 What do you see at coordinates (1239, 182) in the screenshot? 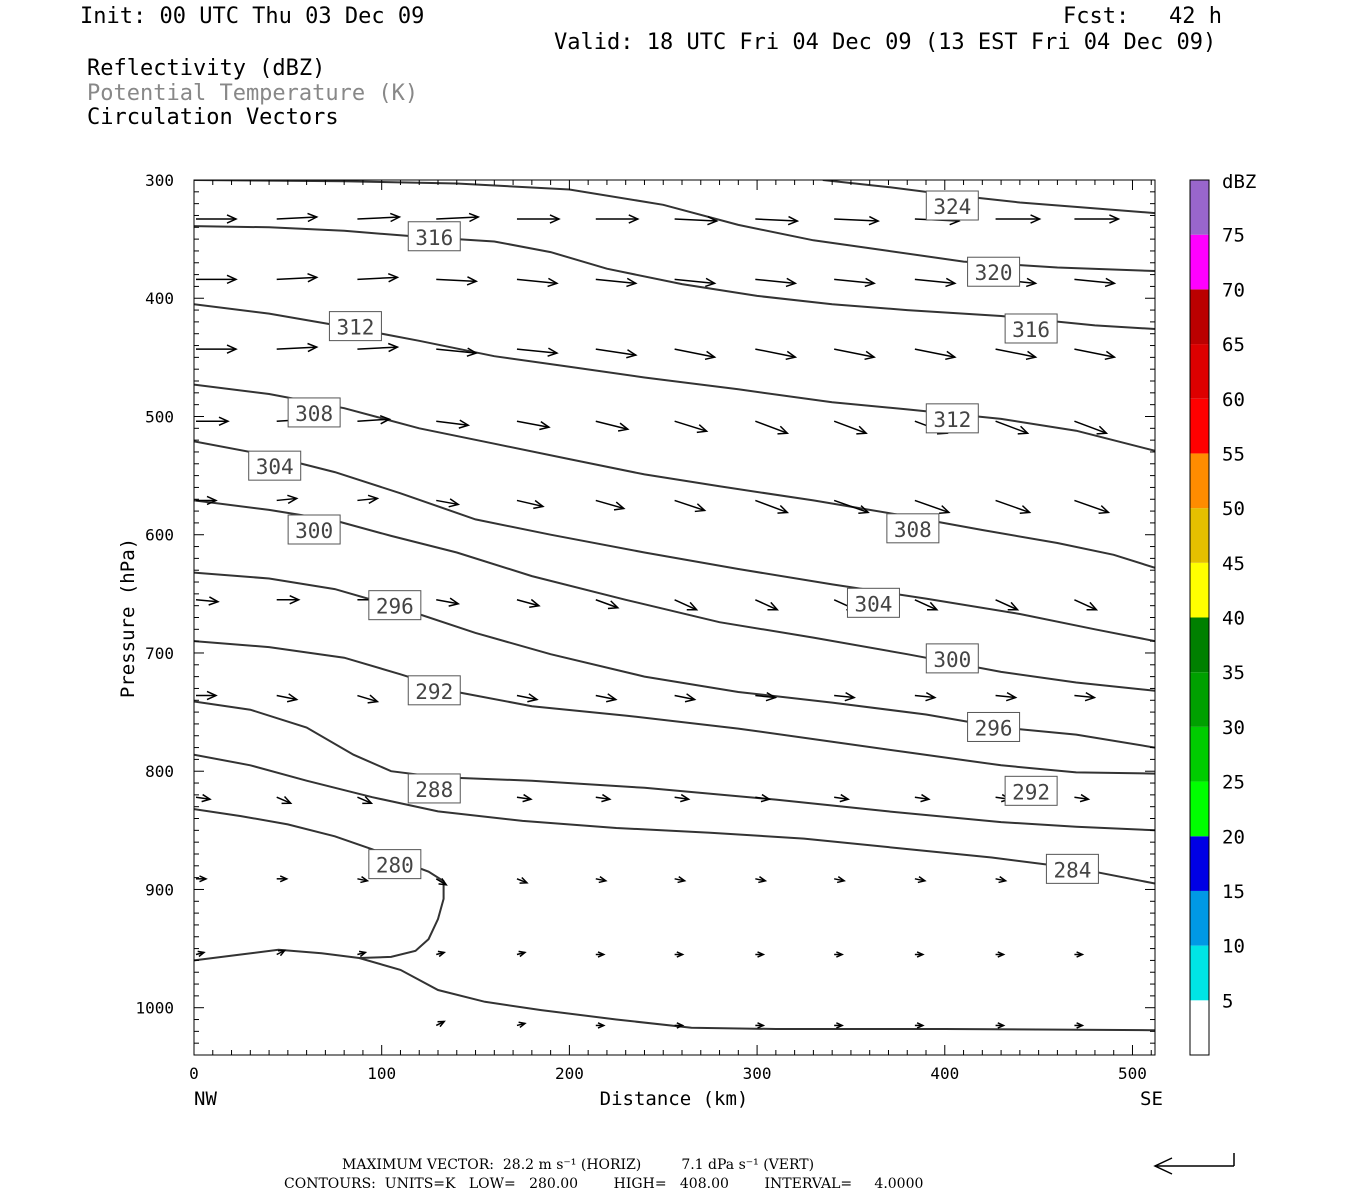
I see `colorbar-title: dBZ` at bounding box center [1239, 182].